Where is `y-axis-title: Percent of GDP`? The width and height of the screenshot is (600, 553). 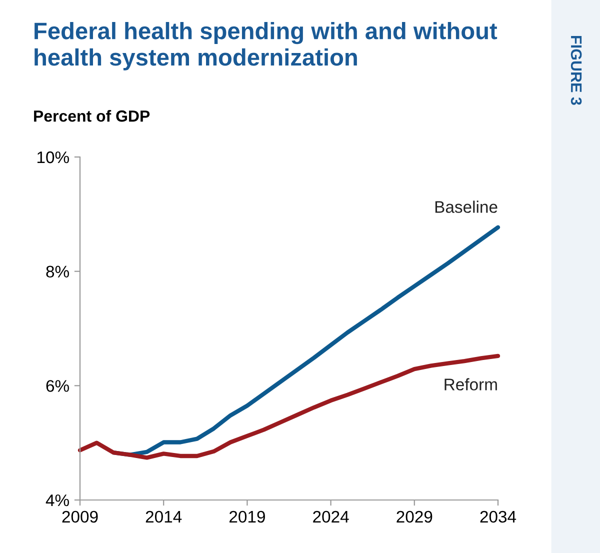 y-axis-title: Percent of GDP is located at coordinates (92, 116).